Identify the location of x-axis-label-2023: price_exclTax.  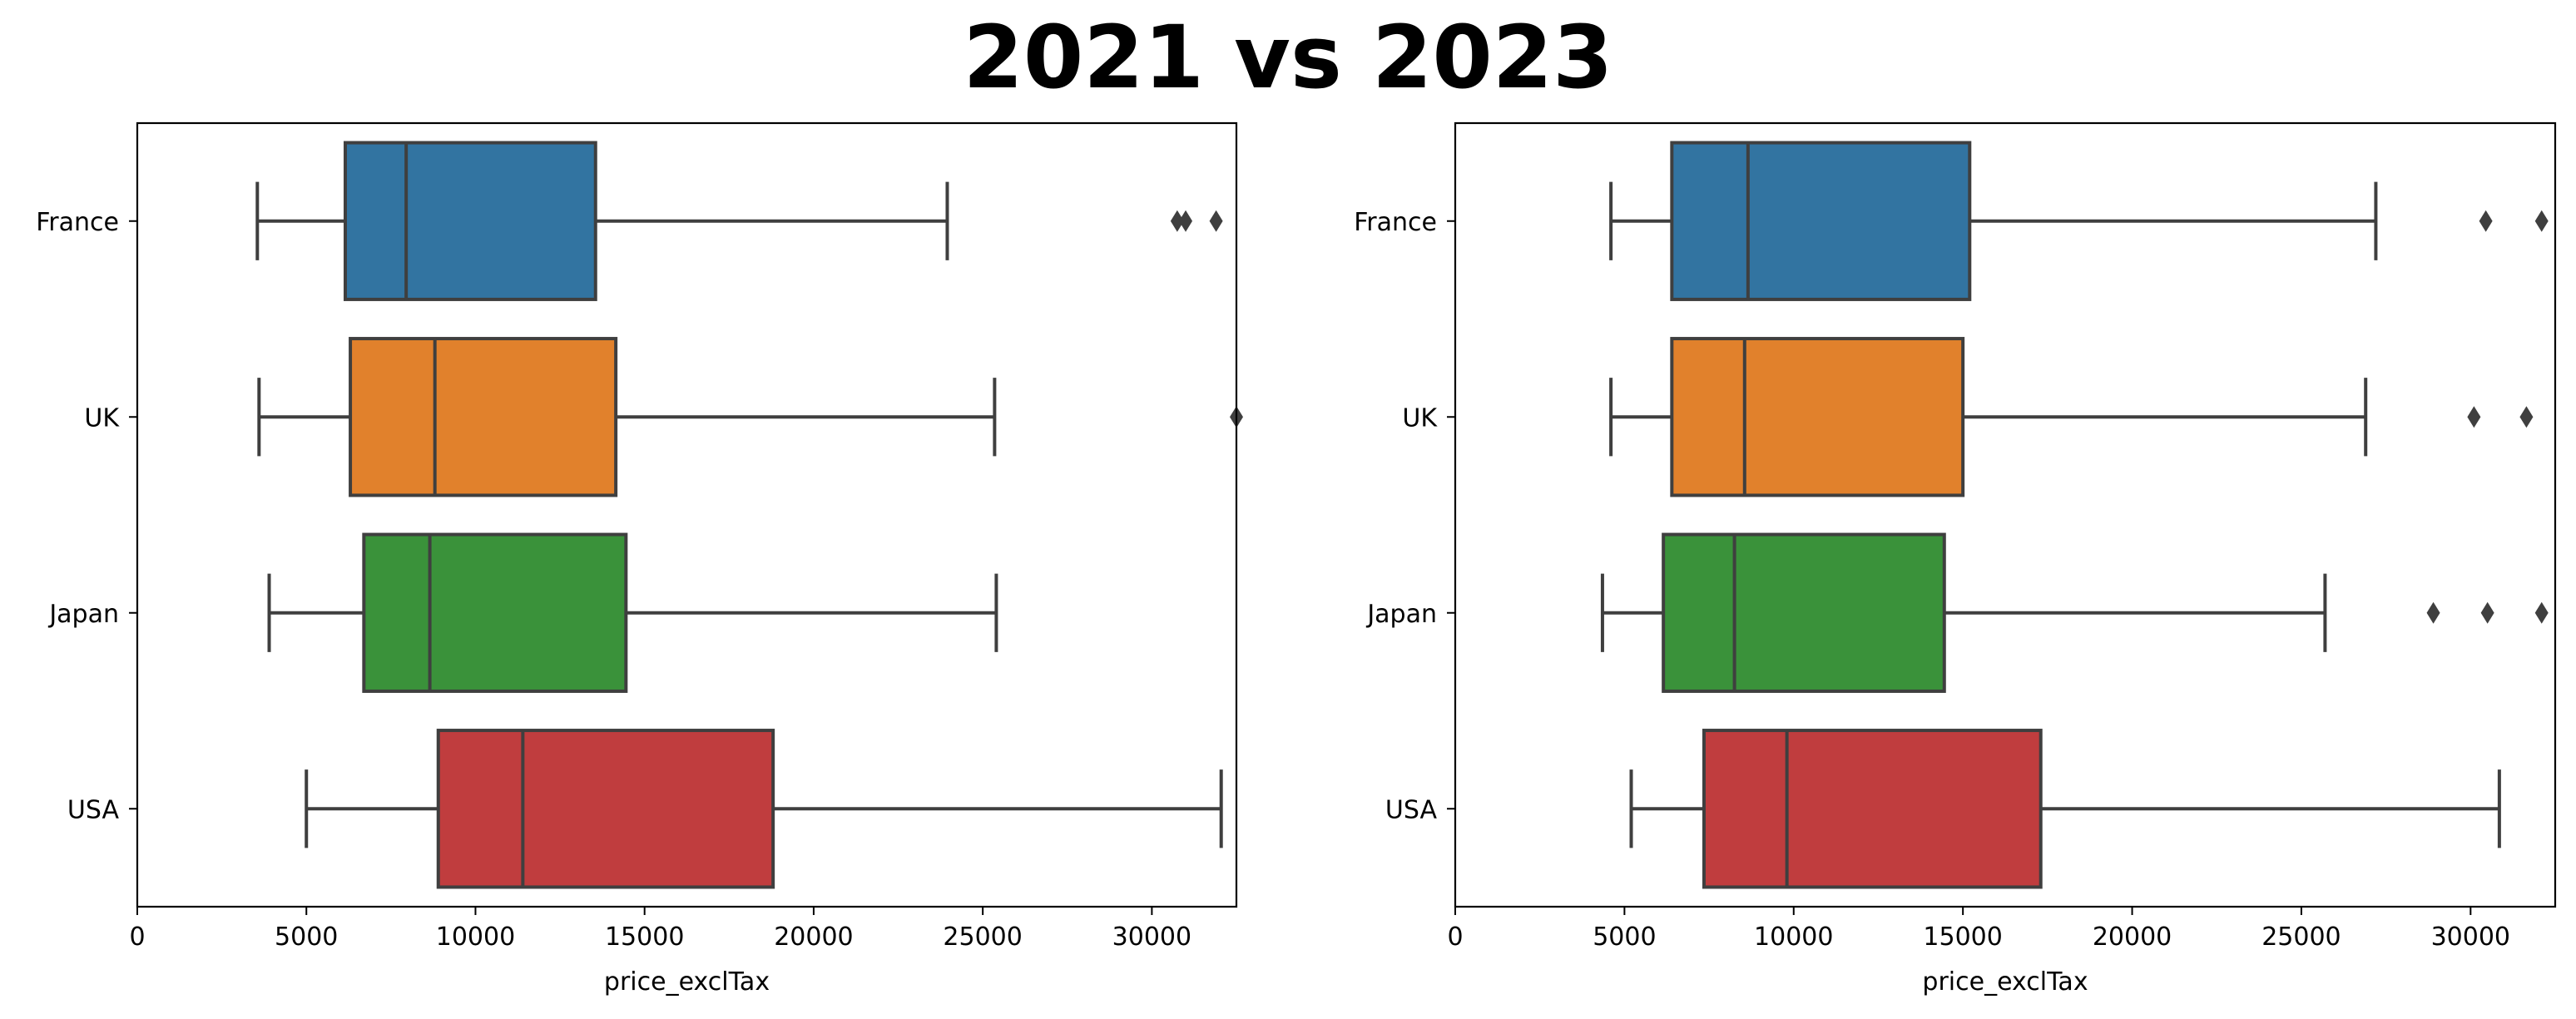
(2005, 982).